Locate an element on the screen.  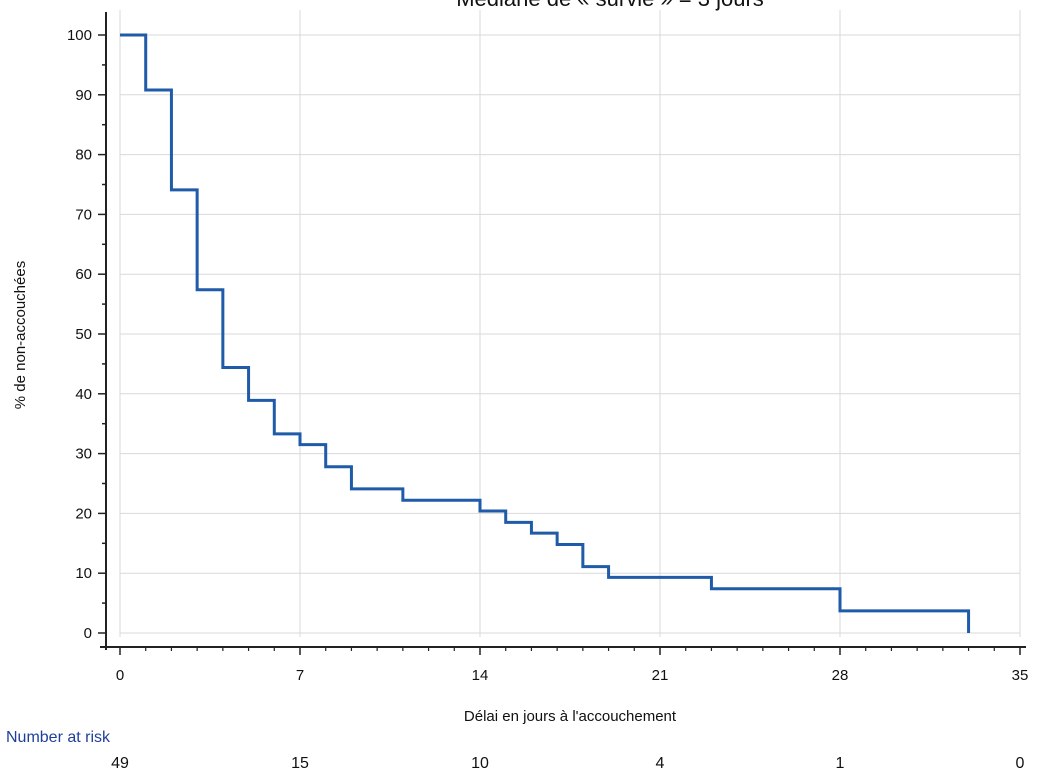
x-ticks: 0 7 14 21 28 35 is located at coordinates (572, 665).